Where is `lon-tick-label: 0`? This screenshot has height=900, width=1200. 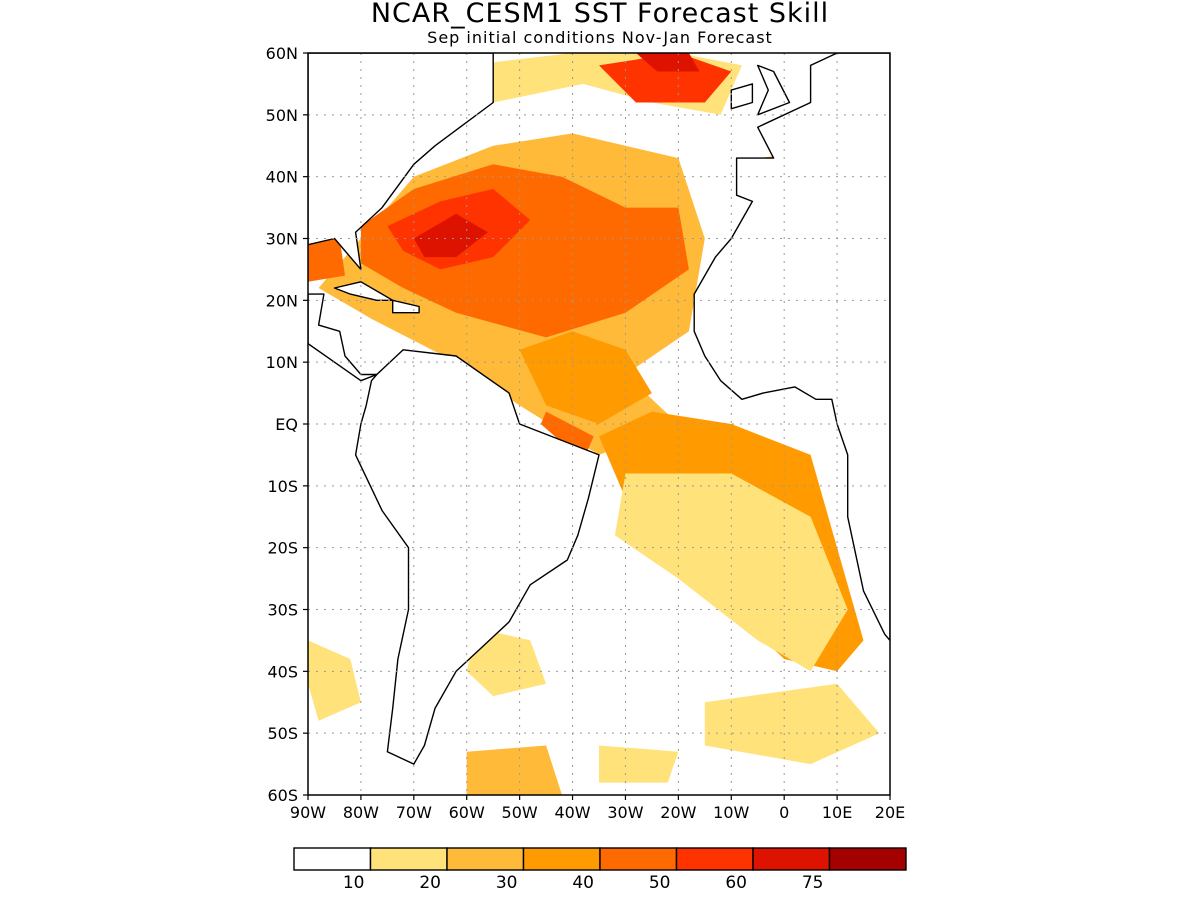
lon-tick-label: 0 is located at coordinates (784, 812).